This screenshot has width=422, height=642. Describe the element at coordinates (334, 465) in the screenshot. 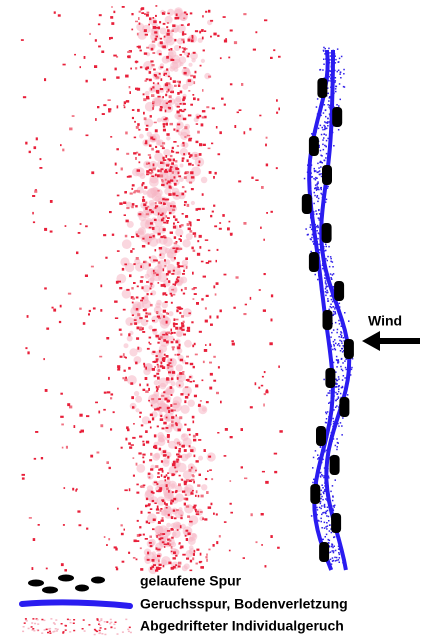

I see `footprint` at that location.